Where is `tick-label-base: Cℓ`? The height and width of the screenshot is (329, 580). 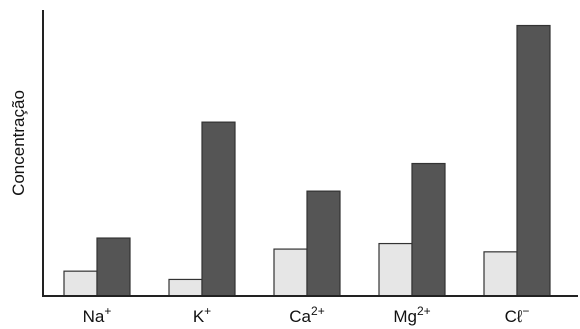 tick-label-base: Cℓ is located at coordinates (514, 316).